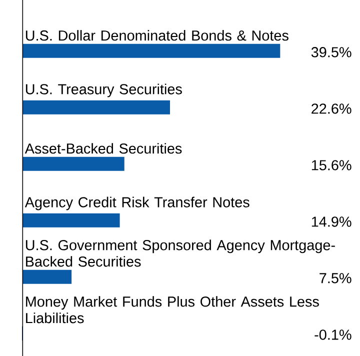 The width and height of the screenshot is (360, 356). What do you see at coordinates (157, 35) in the screenshot?
I see `y-tick-label: U.S. Dollar Denominated Bonds & Notes` at bounding box center [157, 35].